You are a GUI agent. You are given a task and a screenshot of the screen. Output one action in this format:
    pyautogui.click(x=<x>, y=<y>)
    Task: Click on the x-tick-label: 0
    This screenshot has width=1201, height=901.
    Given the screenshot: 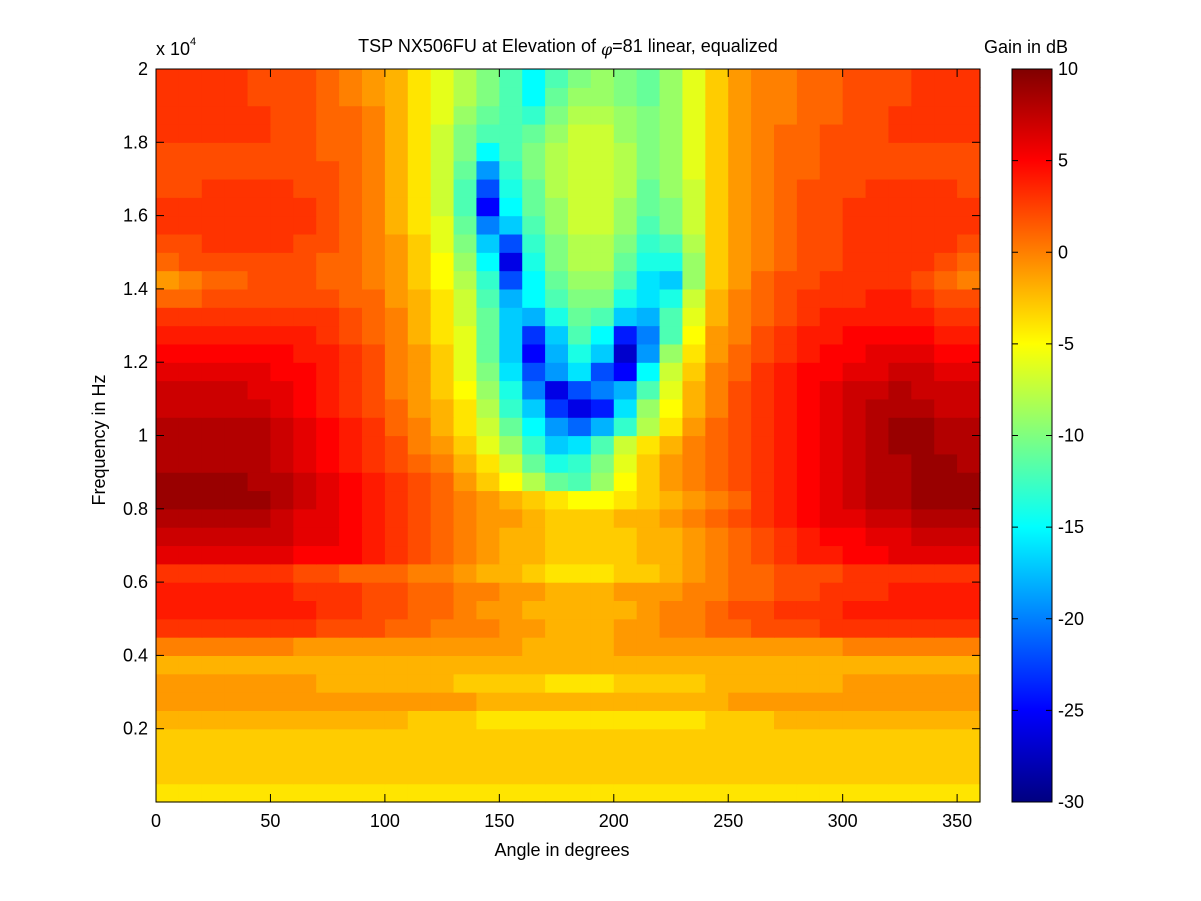 What is the action you would take?
    pyautogui.click(x=156, y=821)
    